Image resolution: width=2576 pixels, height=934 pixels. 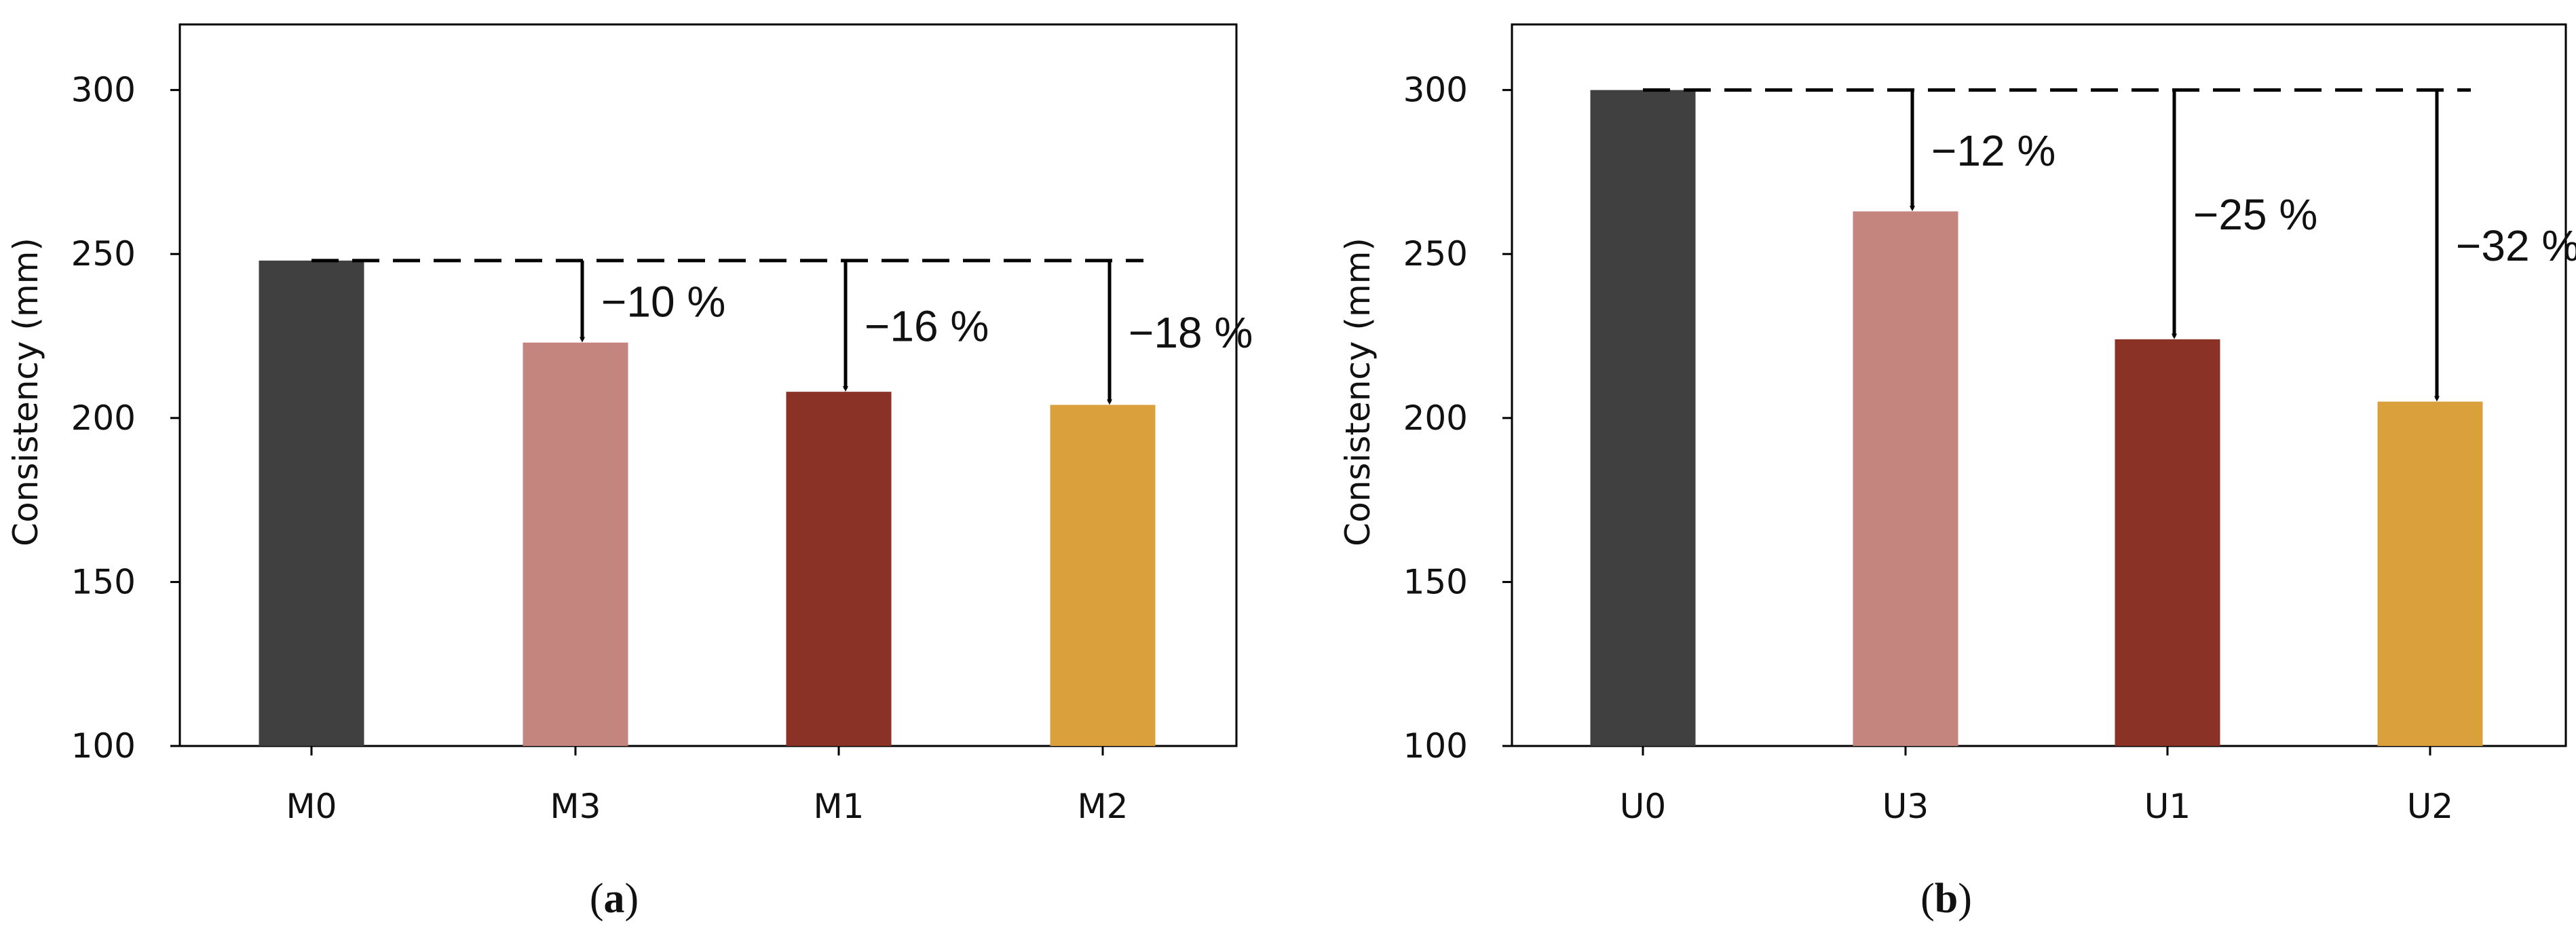 I want to click on x-tick-label-M1: M1, so click(x=840, y=806).